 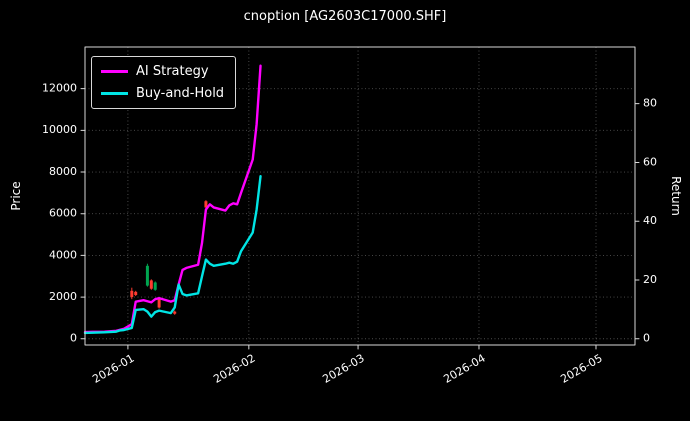 I want to click on y-axis-label-left: Price, so click(x=16, y=196).